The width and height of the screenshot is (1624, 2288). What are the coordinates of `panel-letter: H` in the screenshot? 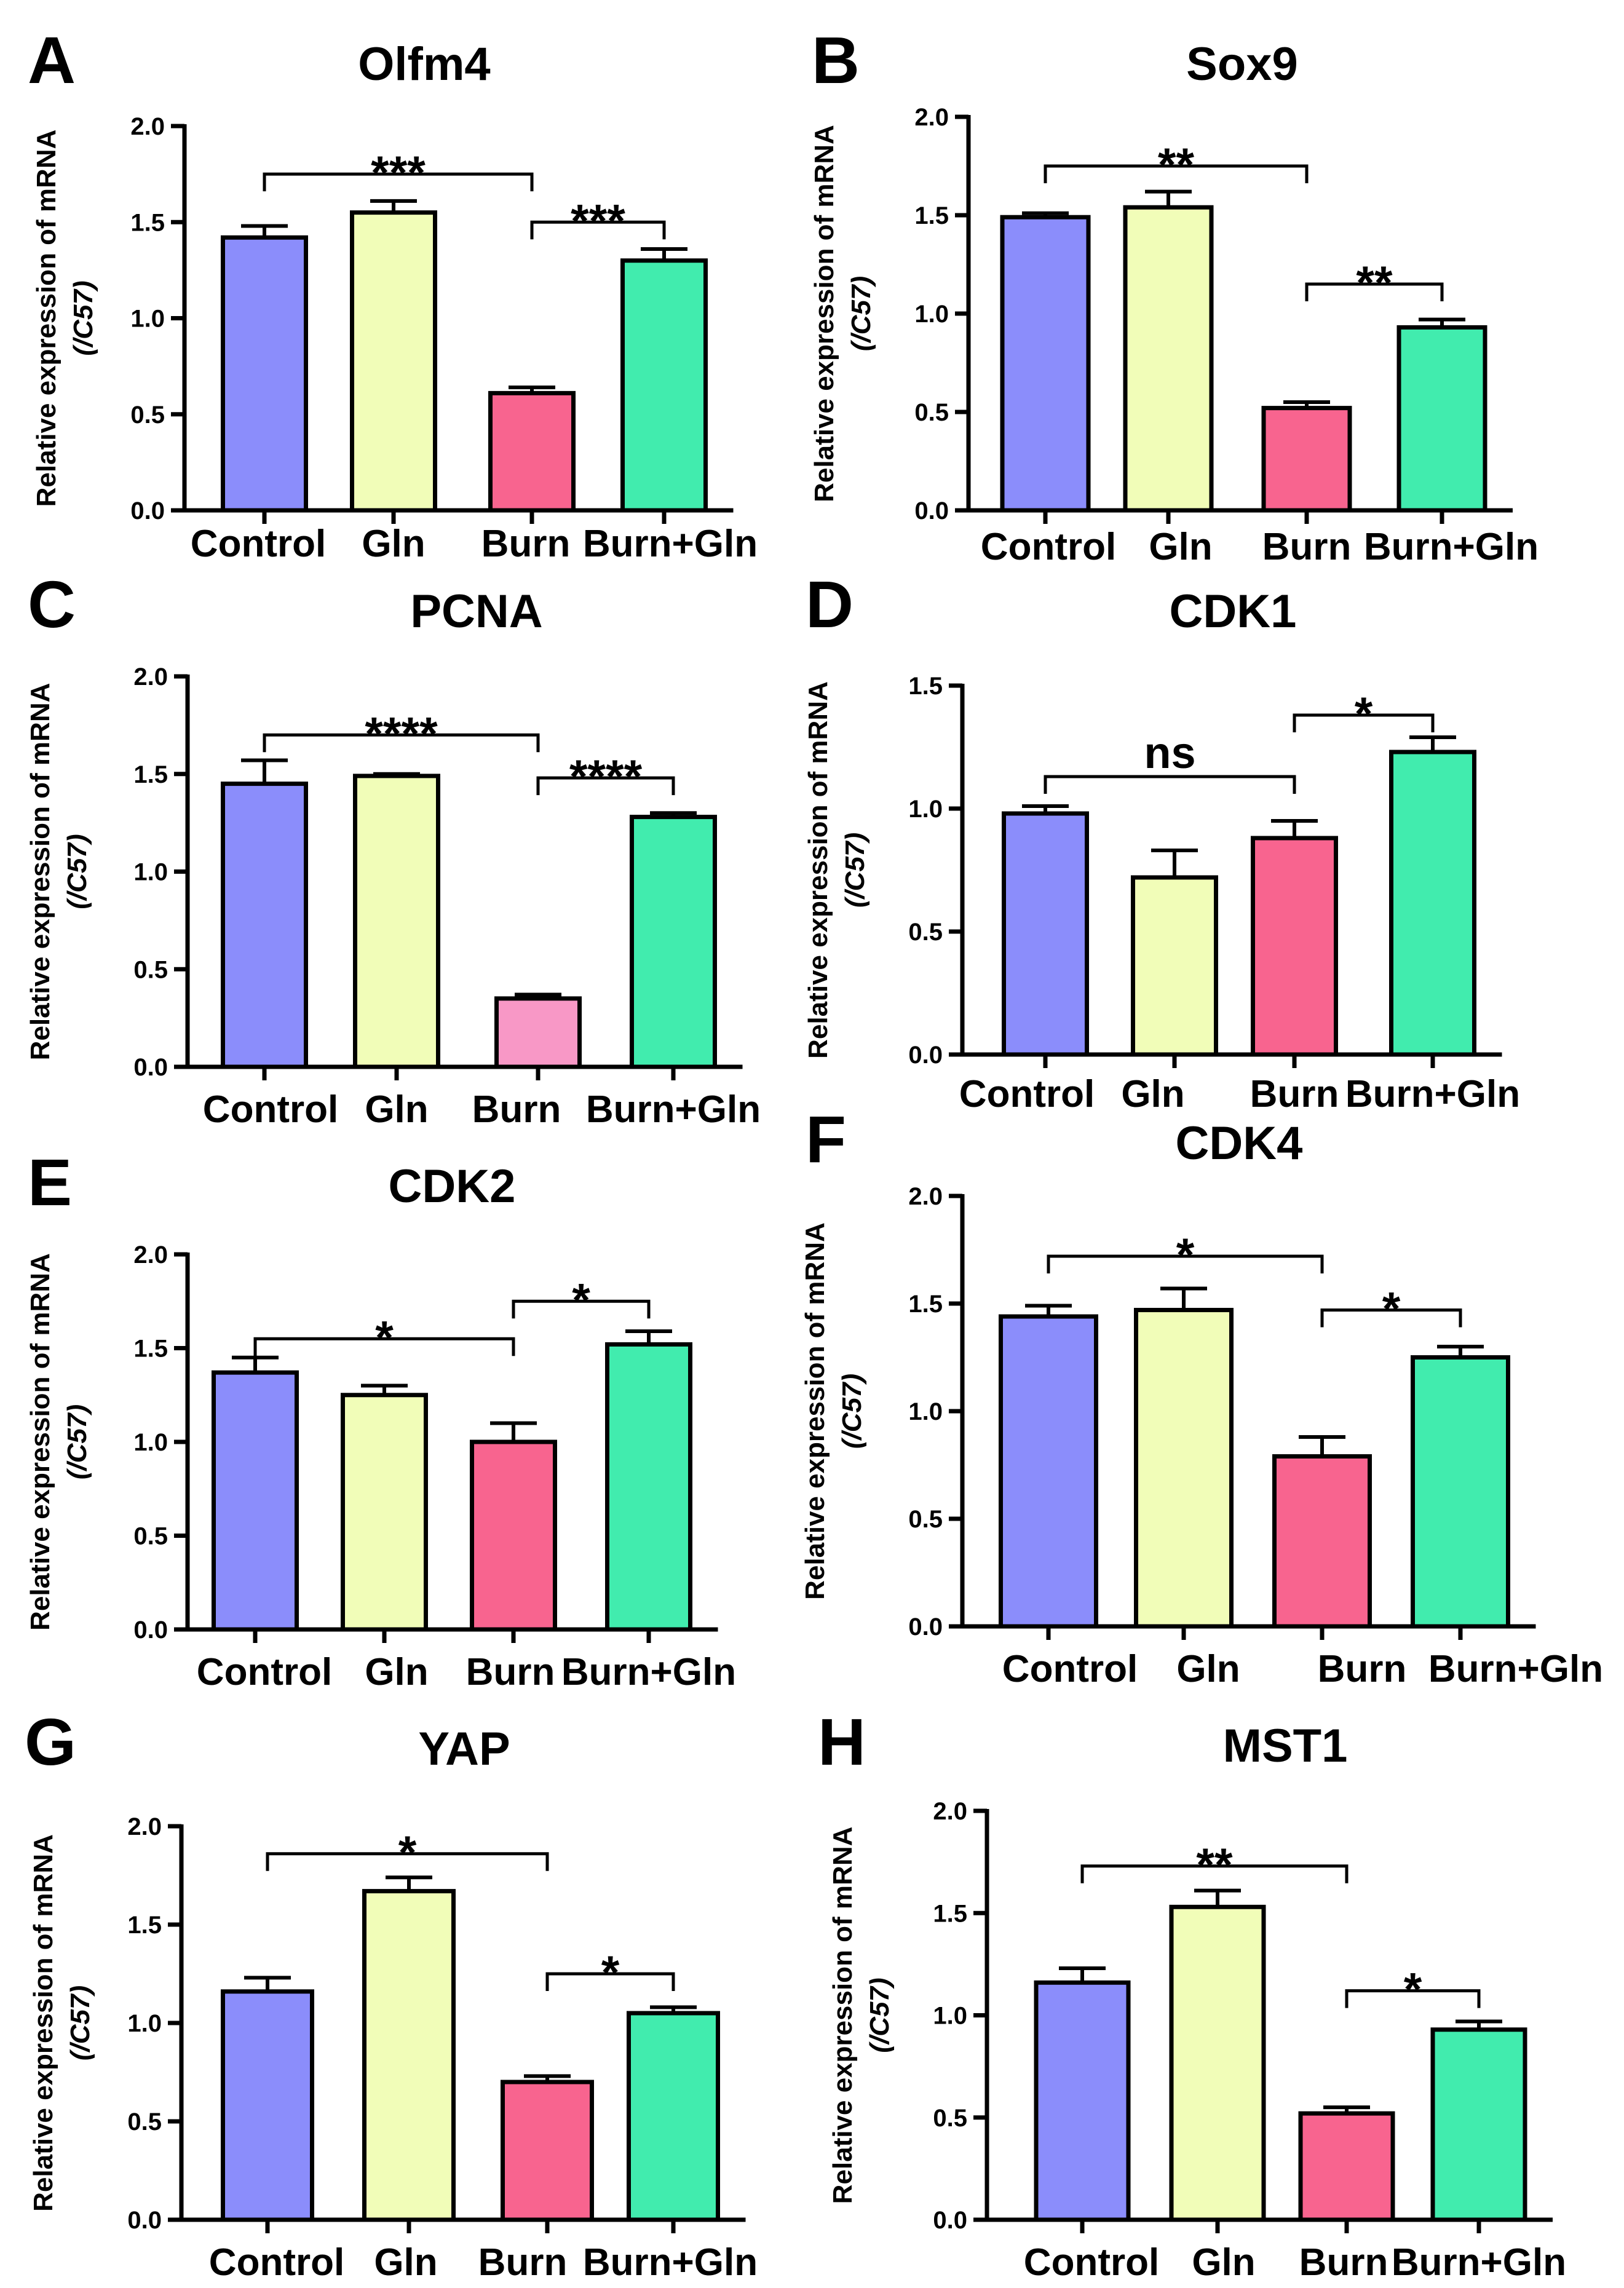 It's located at (842, 1741).